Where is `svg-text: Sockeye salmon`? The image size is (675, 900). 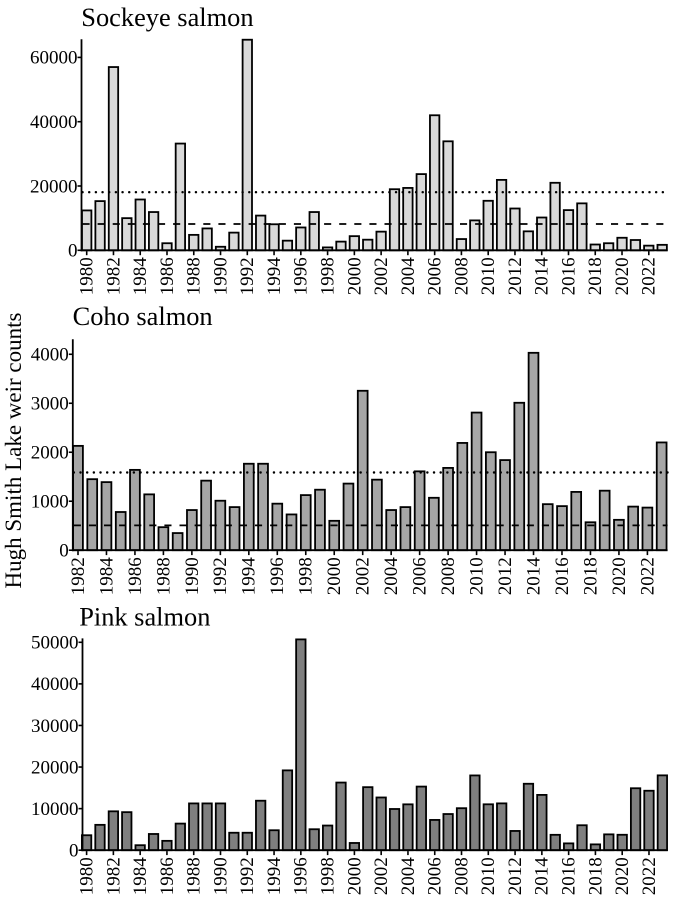 svg-text: Sockeye salmon is located at coordinates (167, 17).